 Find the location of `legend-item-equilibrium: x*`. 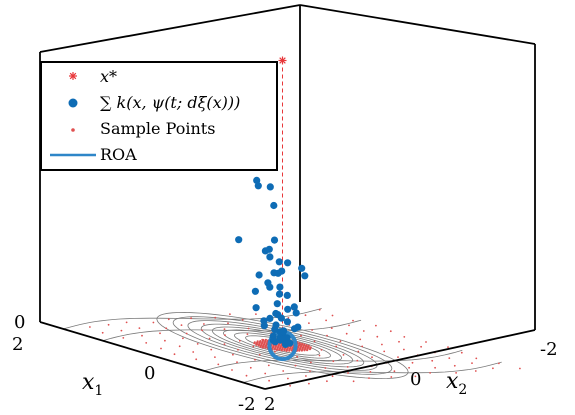

legend-item-equilibrium: x* is located at coordinates (160, 77).